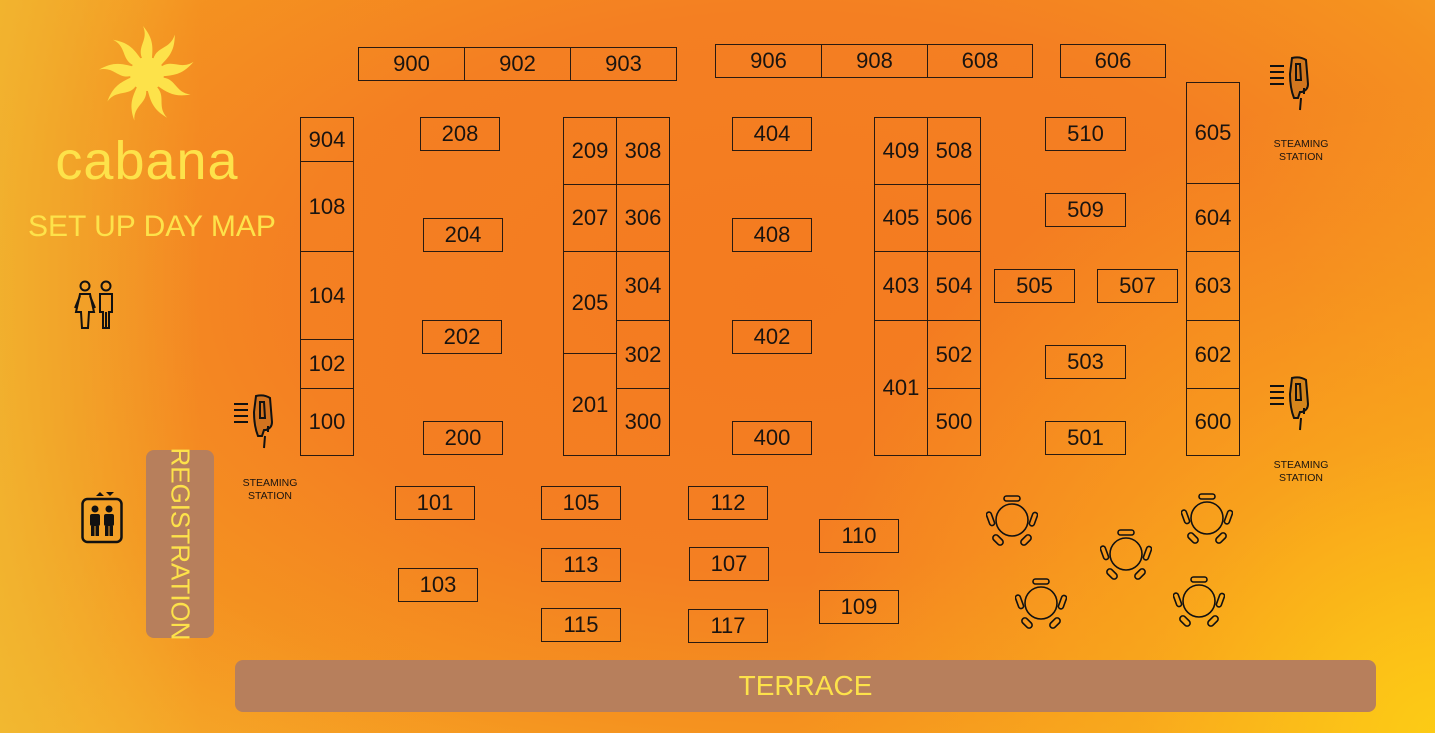 The height and width of the screenshot is (733, 1435). What do you see at coordinates (768, 61) in the screenshot?
I see `booth-906: 906` at bounding box center [768, 61].